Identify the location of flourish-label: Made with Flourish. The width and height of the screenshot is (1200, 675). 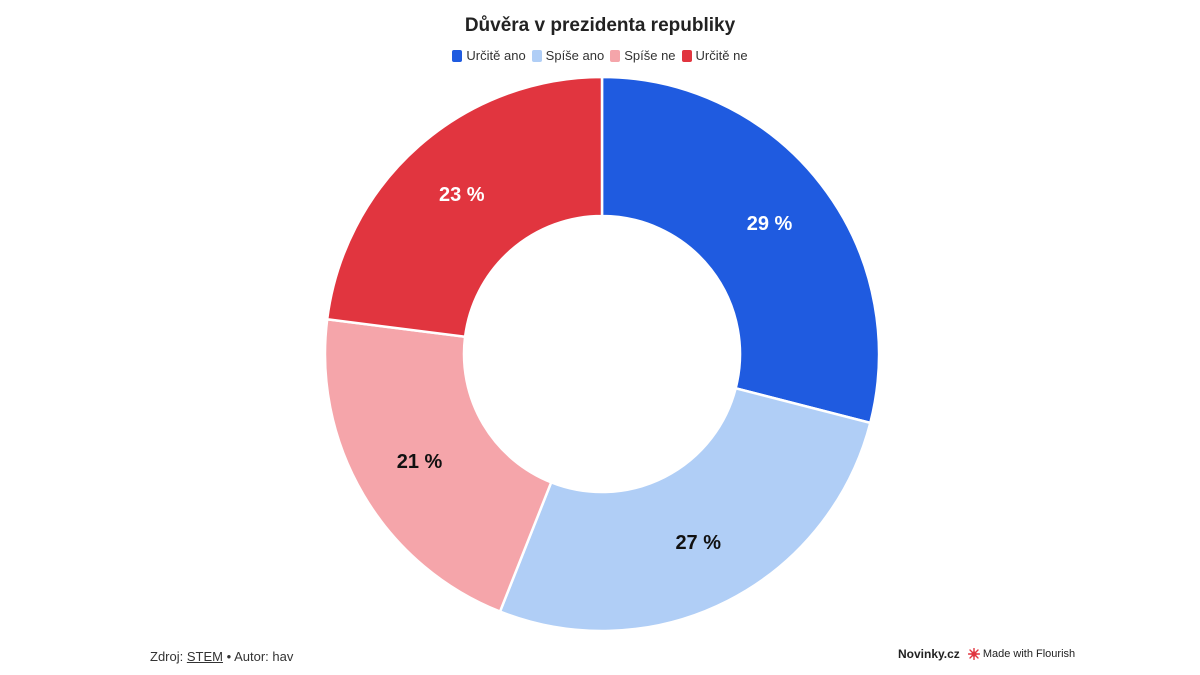
(1029, 654).